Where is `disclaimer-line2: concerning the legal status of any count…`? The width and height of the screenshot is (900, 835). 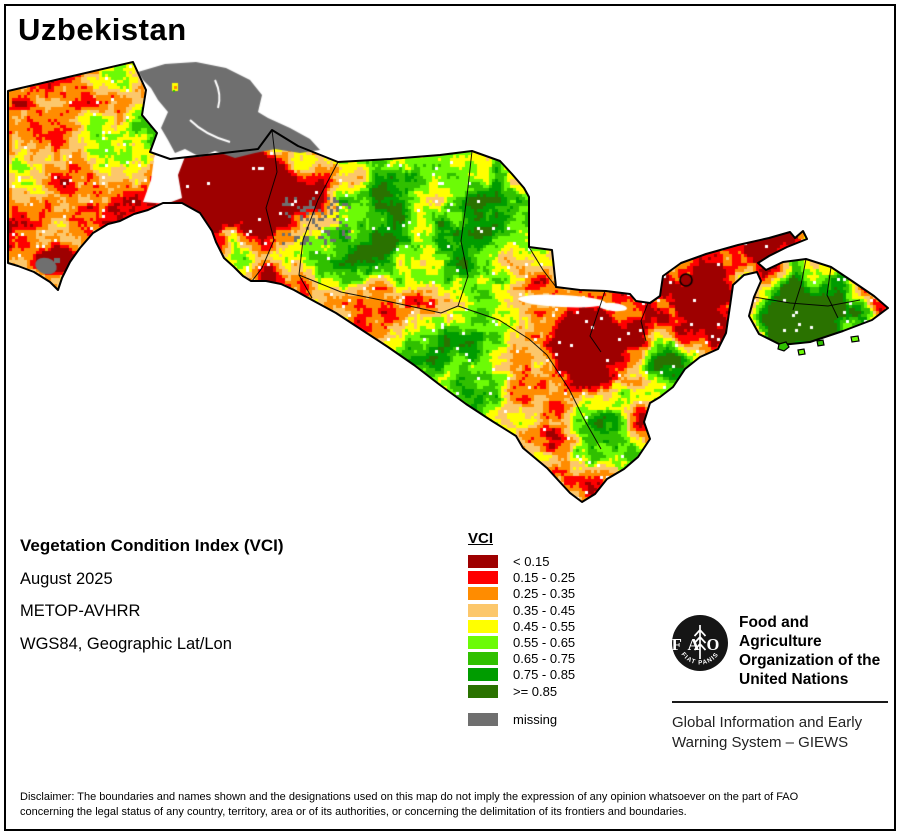
disclaimer-line2: concerning the legal status of any count… is located at coordinates (353, 812).